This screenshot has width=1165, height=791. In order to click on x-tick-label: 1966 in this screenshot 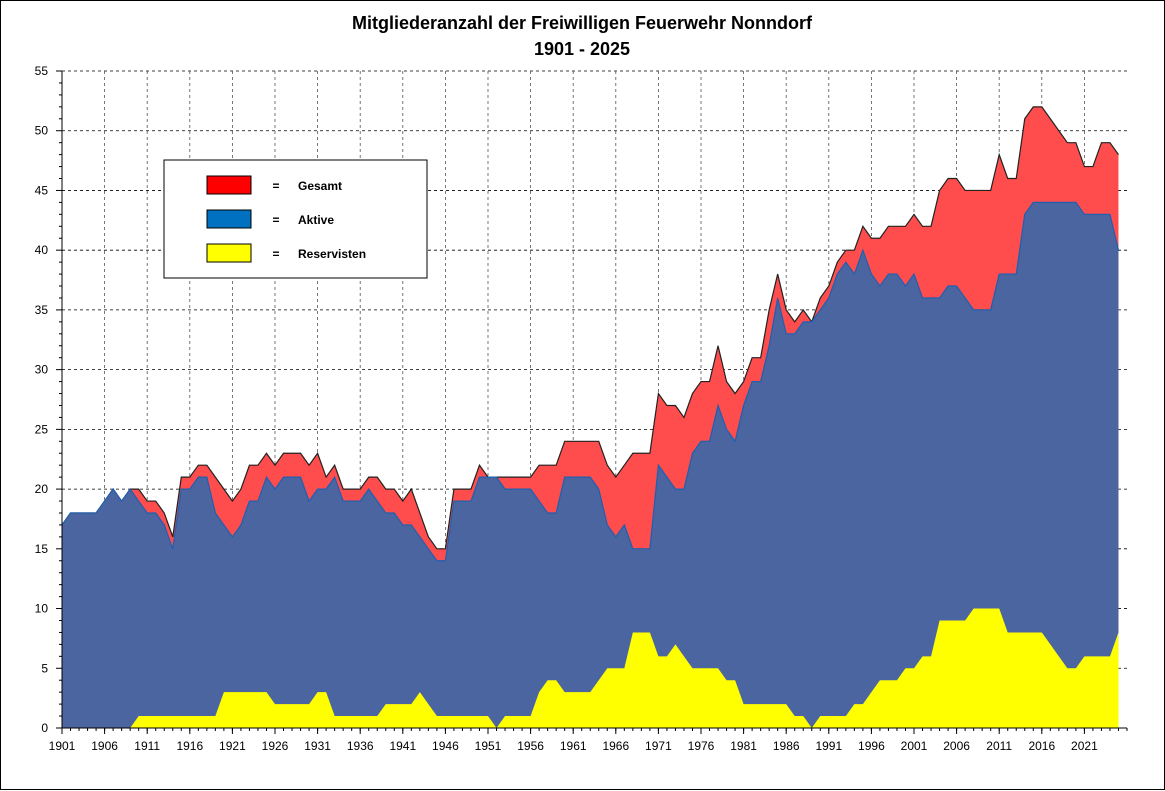, I will do `click(615, 746)`.